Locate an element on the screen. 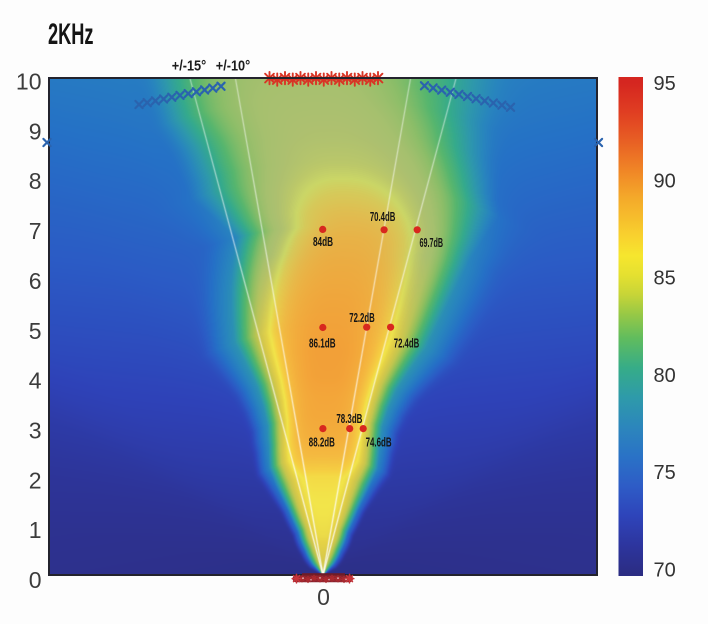 This screenshot has height=624, width=708. svg-text: +/-10° is located at coordinates (233, 67).